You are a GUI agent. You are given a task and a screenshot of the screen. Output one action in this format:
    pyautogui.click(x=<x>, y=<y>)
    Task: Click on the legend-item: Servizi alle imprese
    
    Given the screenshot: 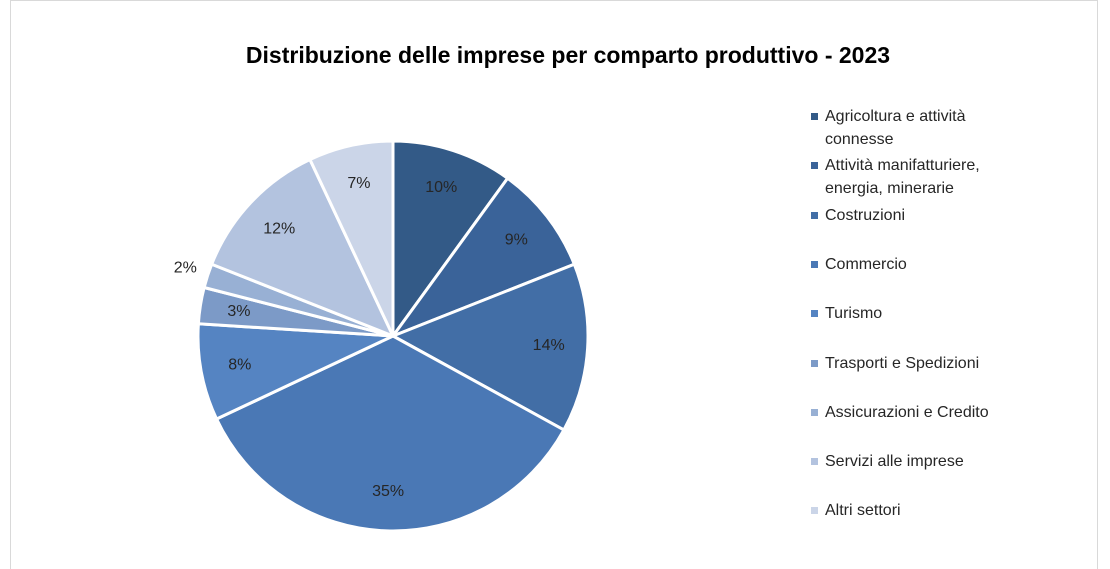 What is the action you would take?
    pyautogui.click(x=916, y=461)
    